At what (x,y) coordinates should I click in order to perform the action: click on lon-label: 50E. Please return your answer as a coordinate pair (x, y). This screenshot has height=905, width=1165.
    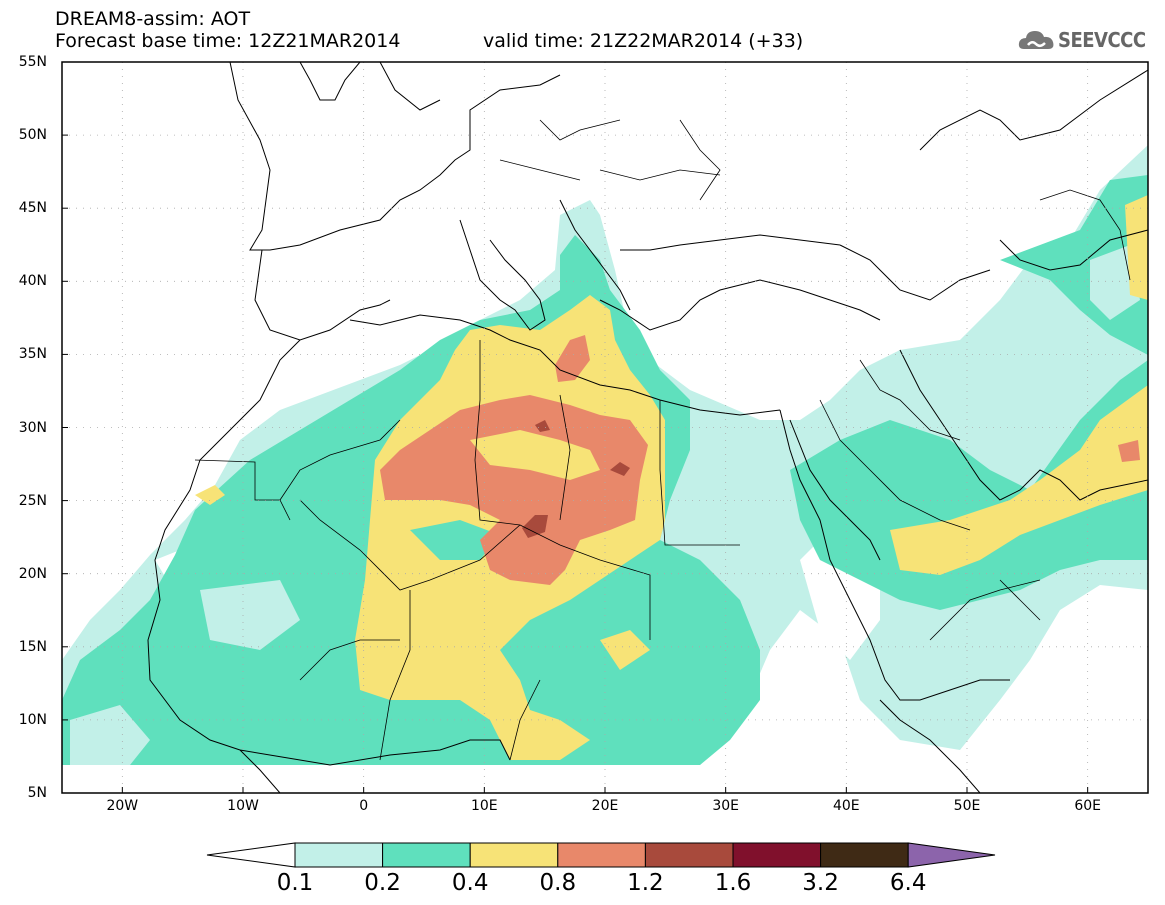
    Looking at the image, I should click on (967, 806).